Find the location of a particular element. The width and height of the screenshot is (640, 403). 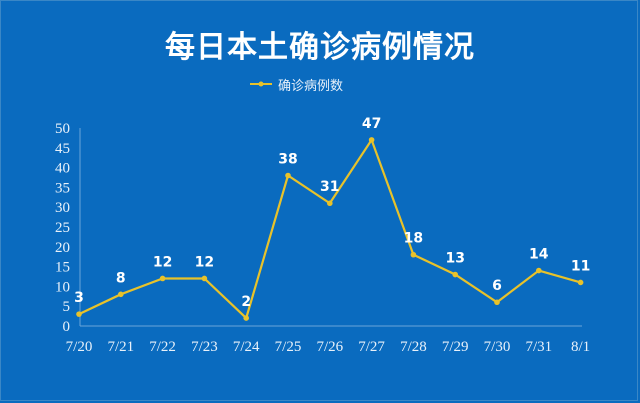

data-label: 14 is located at coordinates (539, 255).